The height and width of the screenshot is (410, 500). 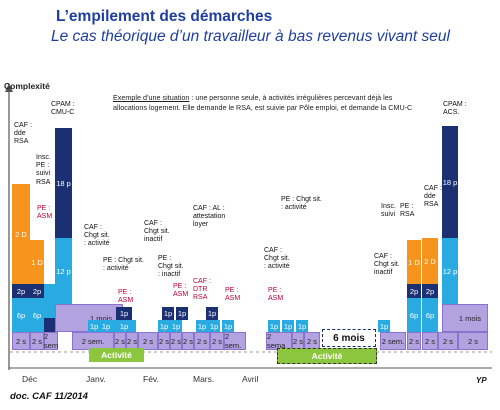 I want to click on seg-2s-col1, so click(x=21, y=341).